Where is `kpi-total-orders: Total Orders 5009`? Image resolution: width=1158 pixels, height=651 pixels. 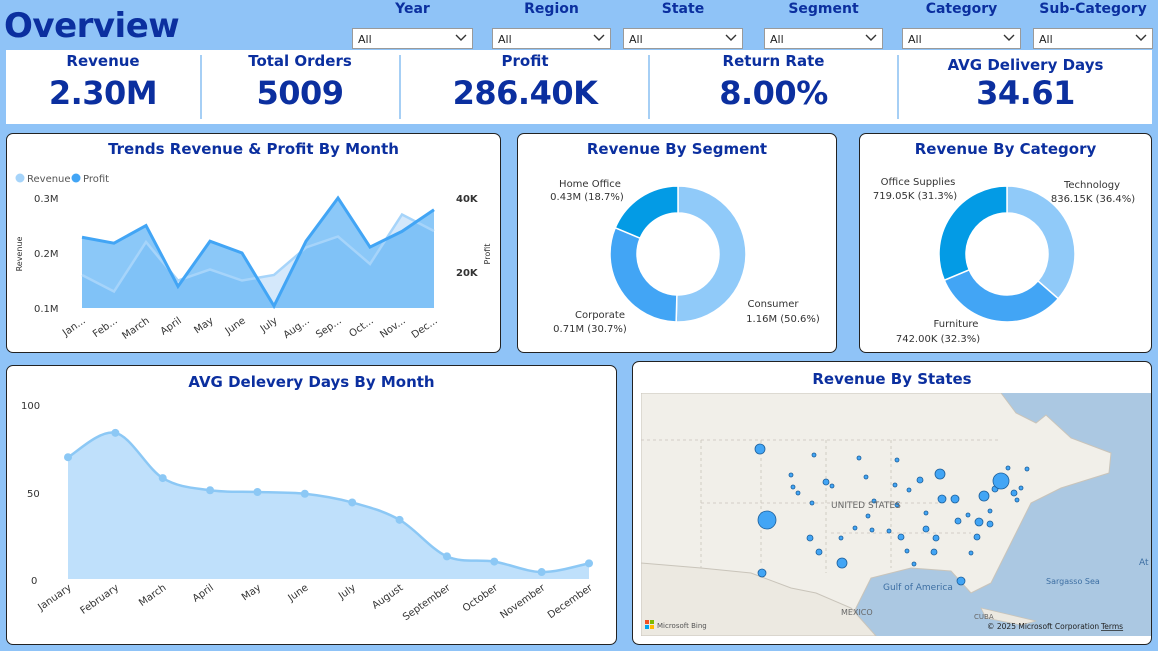
kpi-total-orders: Total Orders 5009 is located at coordinates (300, 87).